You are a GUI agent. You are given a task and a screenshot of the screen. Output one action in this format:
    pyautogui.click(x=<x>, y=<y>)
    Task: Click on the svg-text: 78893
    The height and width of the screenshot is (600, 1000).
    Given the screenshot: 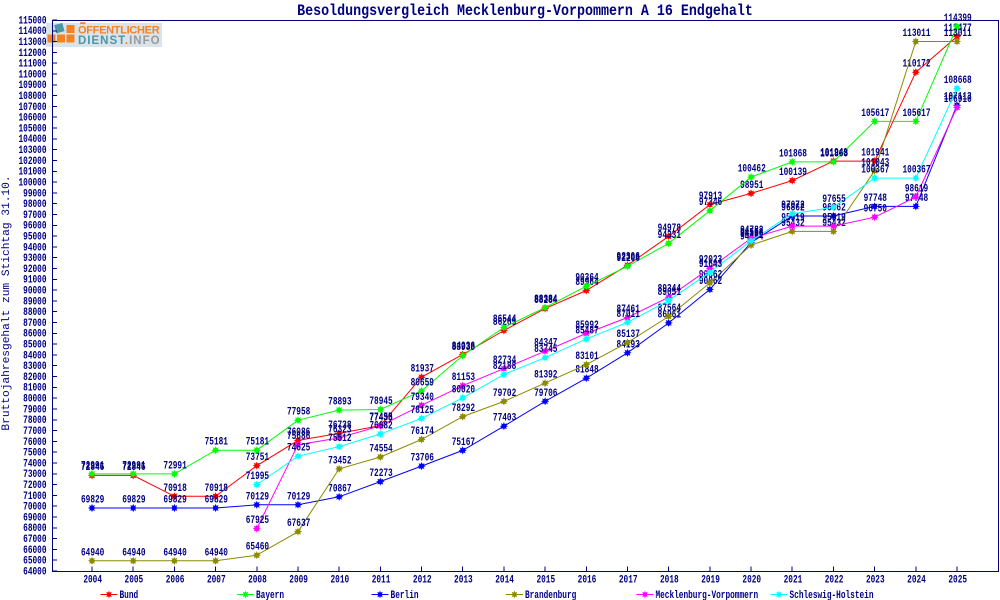 What is the action you would take?
    pyautogui.click(x=340, y=401)
    